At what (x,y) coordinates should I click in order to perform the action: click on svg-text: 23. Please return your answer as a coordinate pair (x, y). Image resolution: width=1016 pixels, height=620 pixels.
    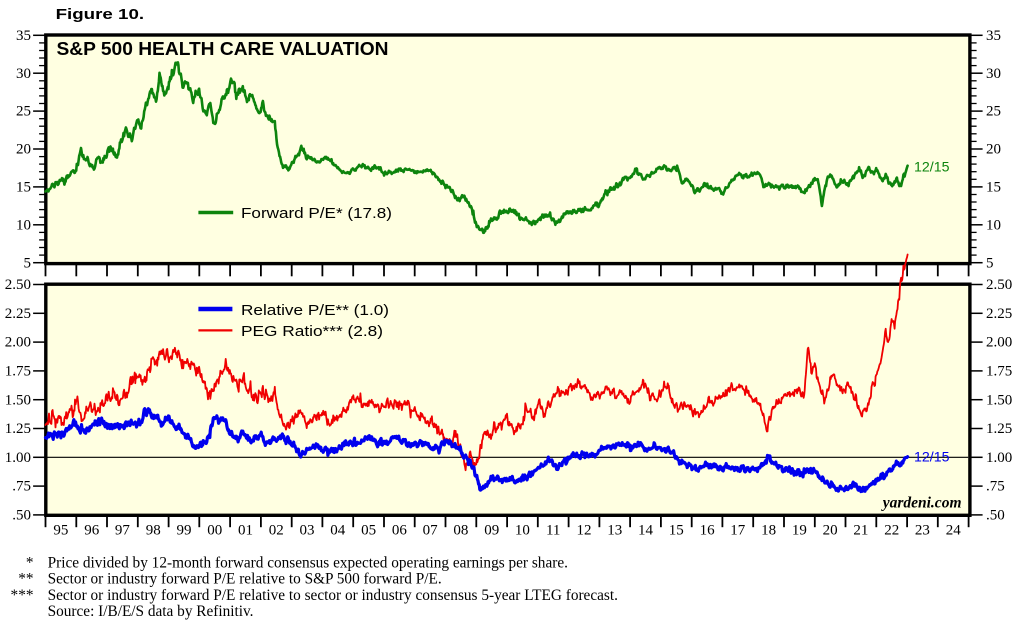
    Looking at the image, I should click on (922, 530).